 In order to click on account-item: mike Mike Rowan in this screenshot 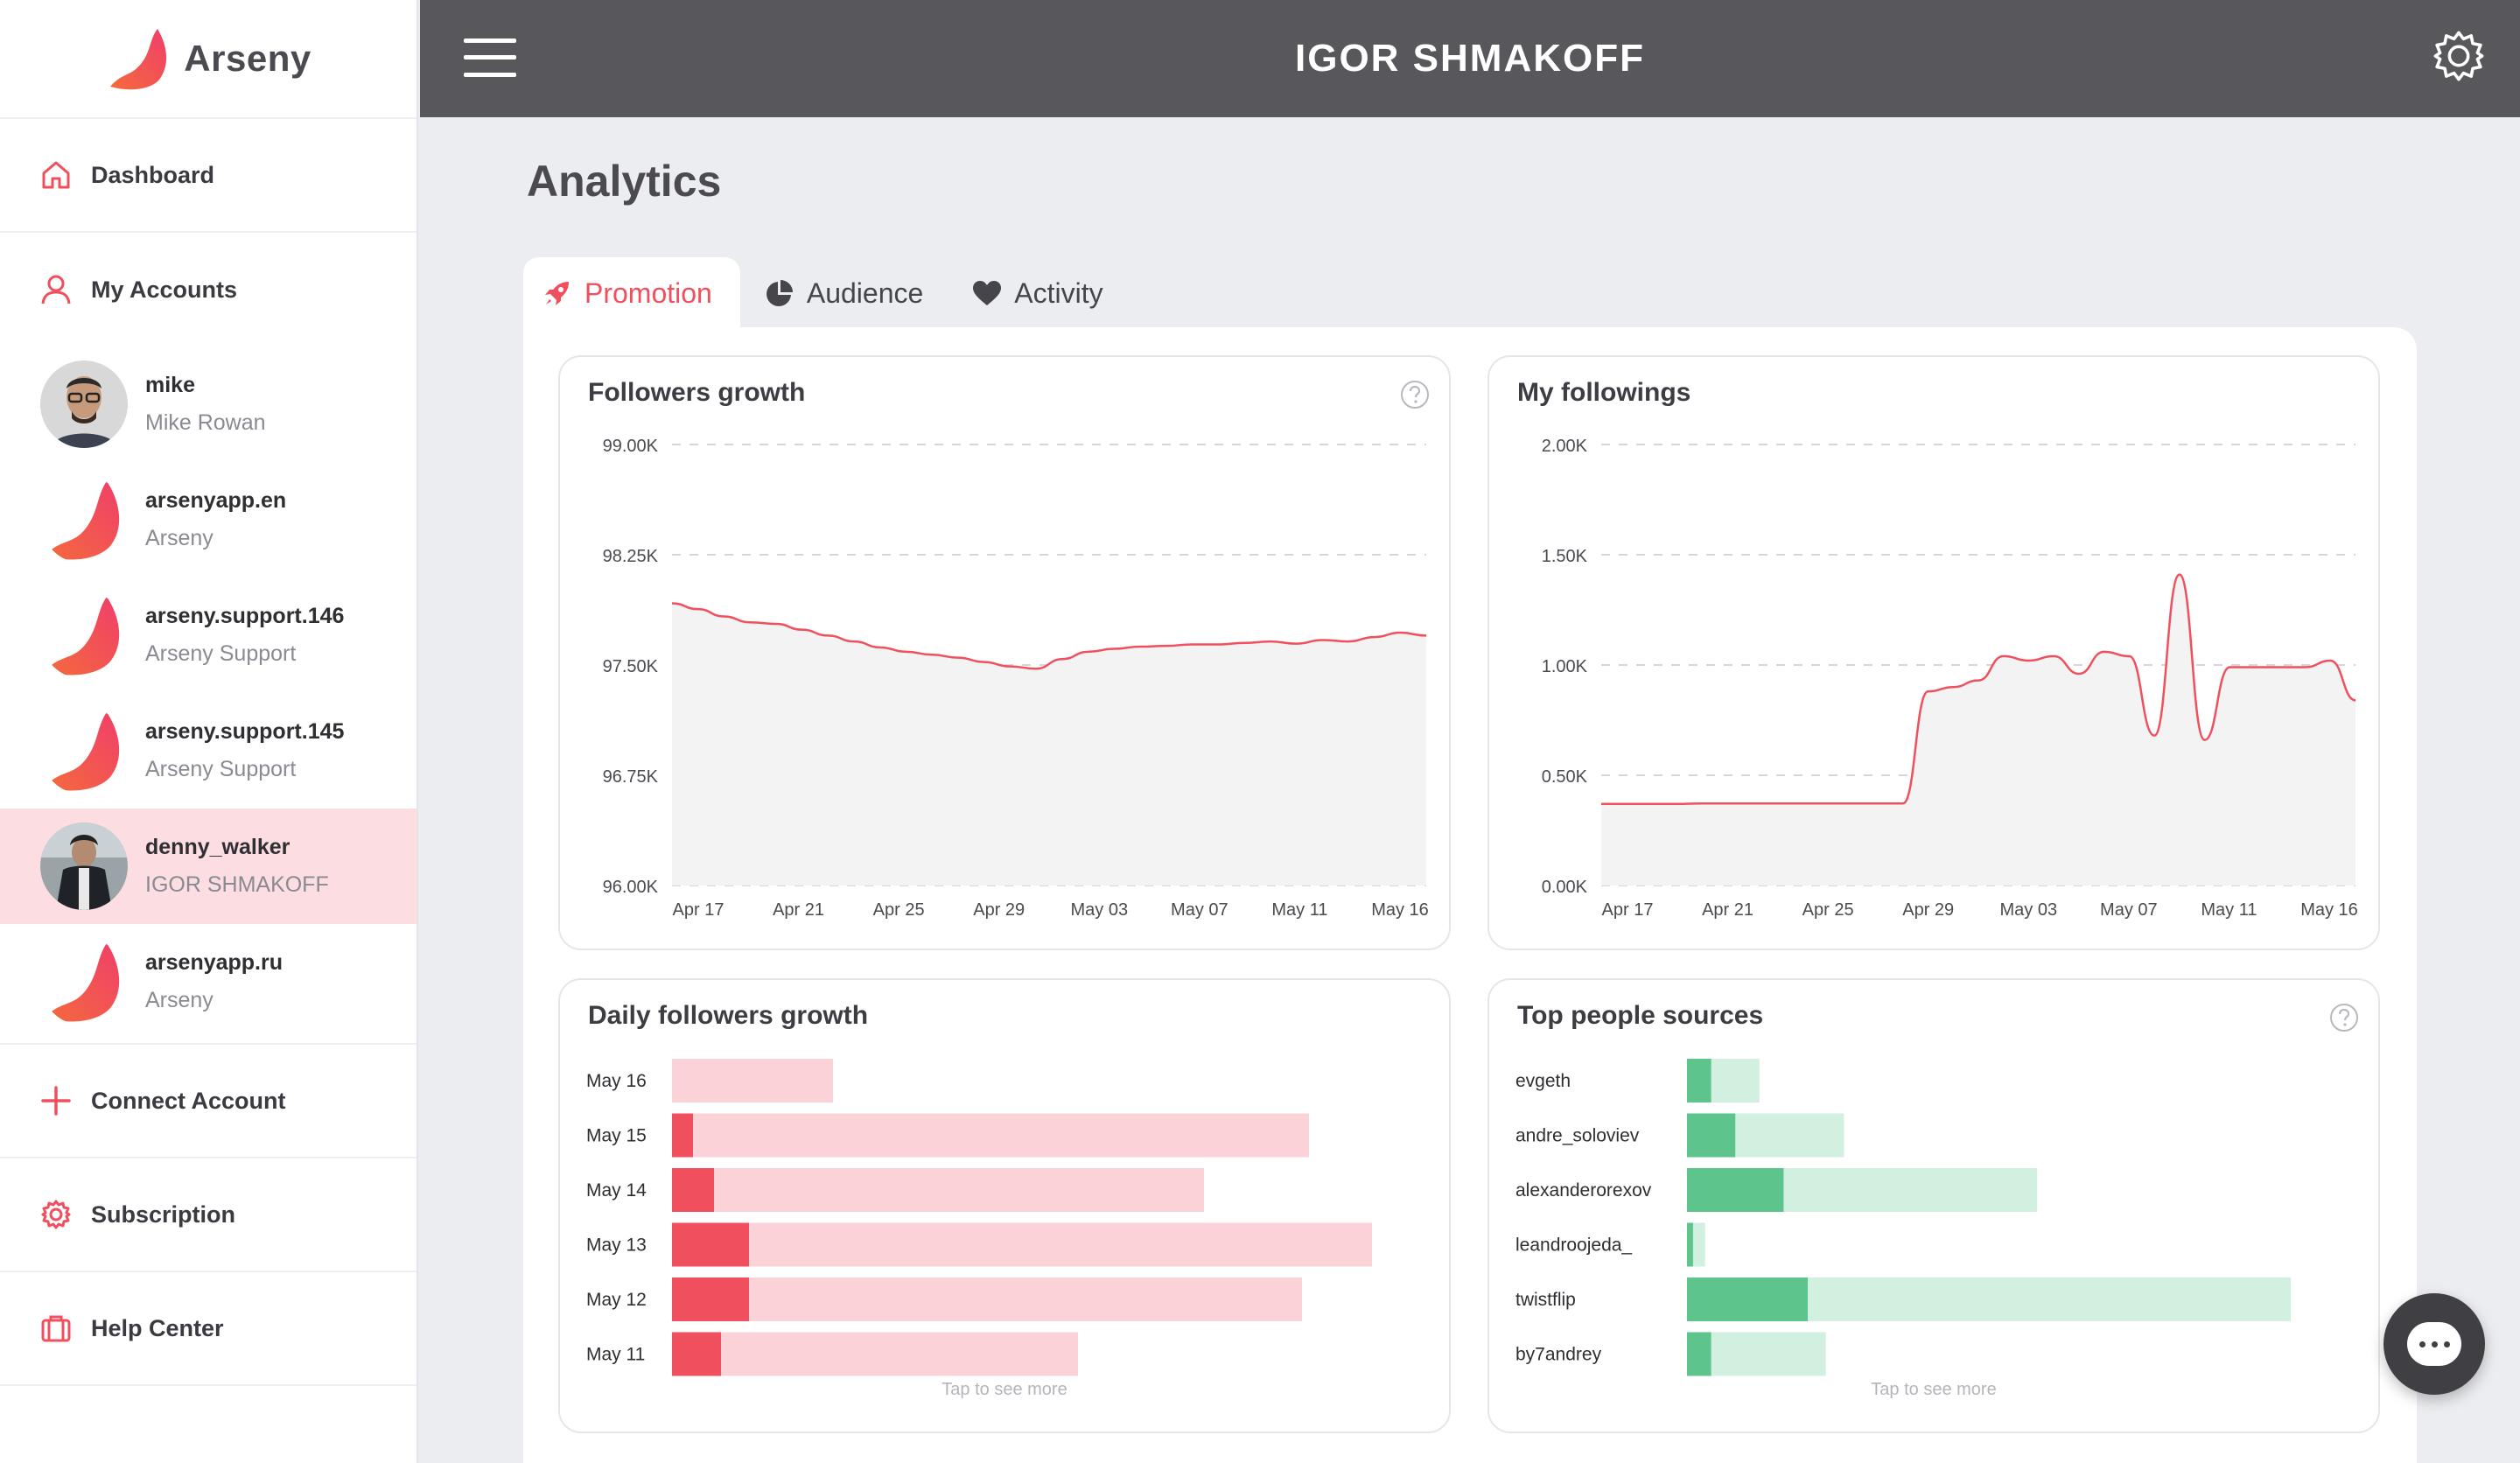, I will do `click(208, 404)`.